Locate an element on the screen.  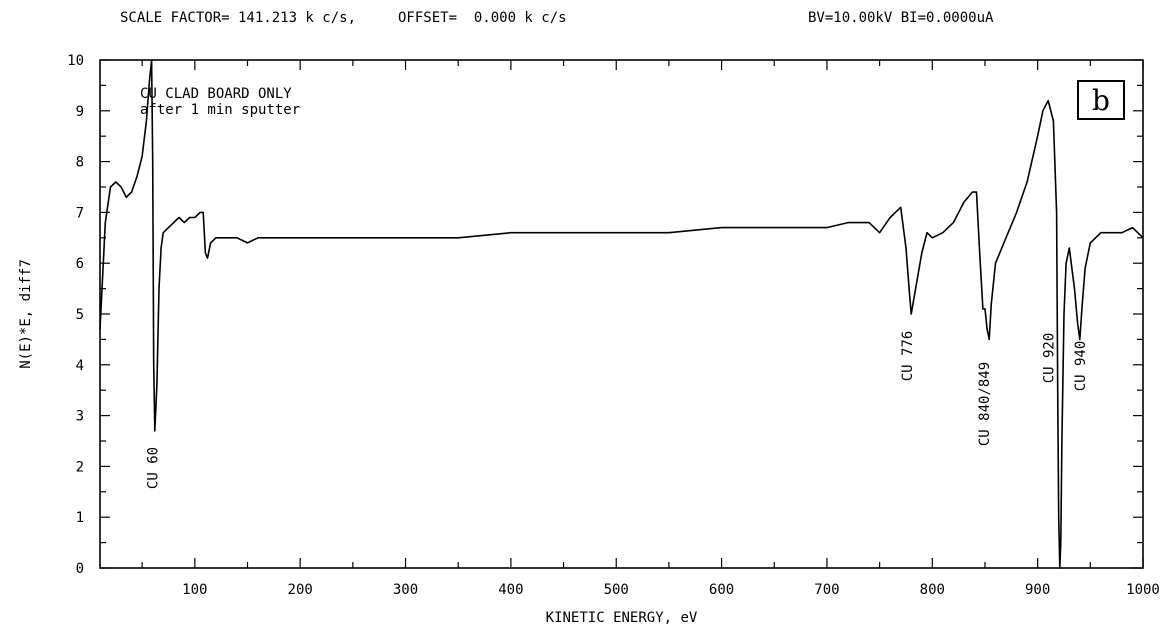
peak-label: CU 776 is located at coordinates (908, 356).